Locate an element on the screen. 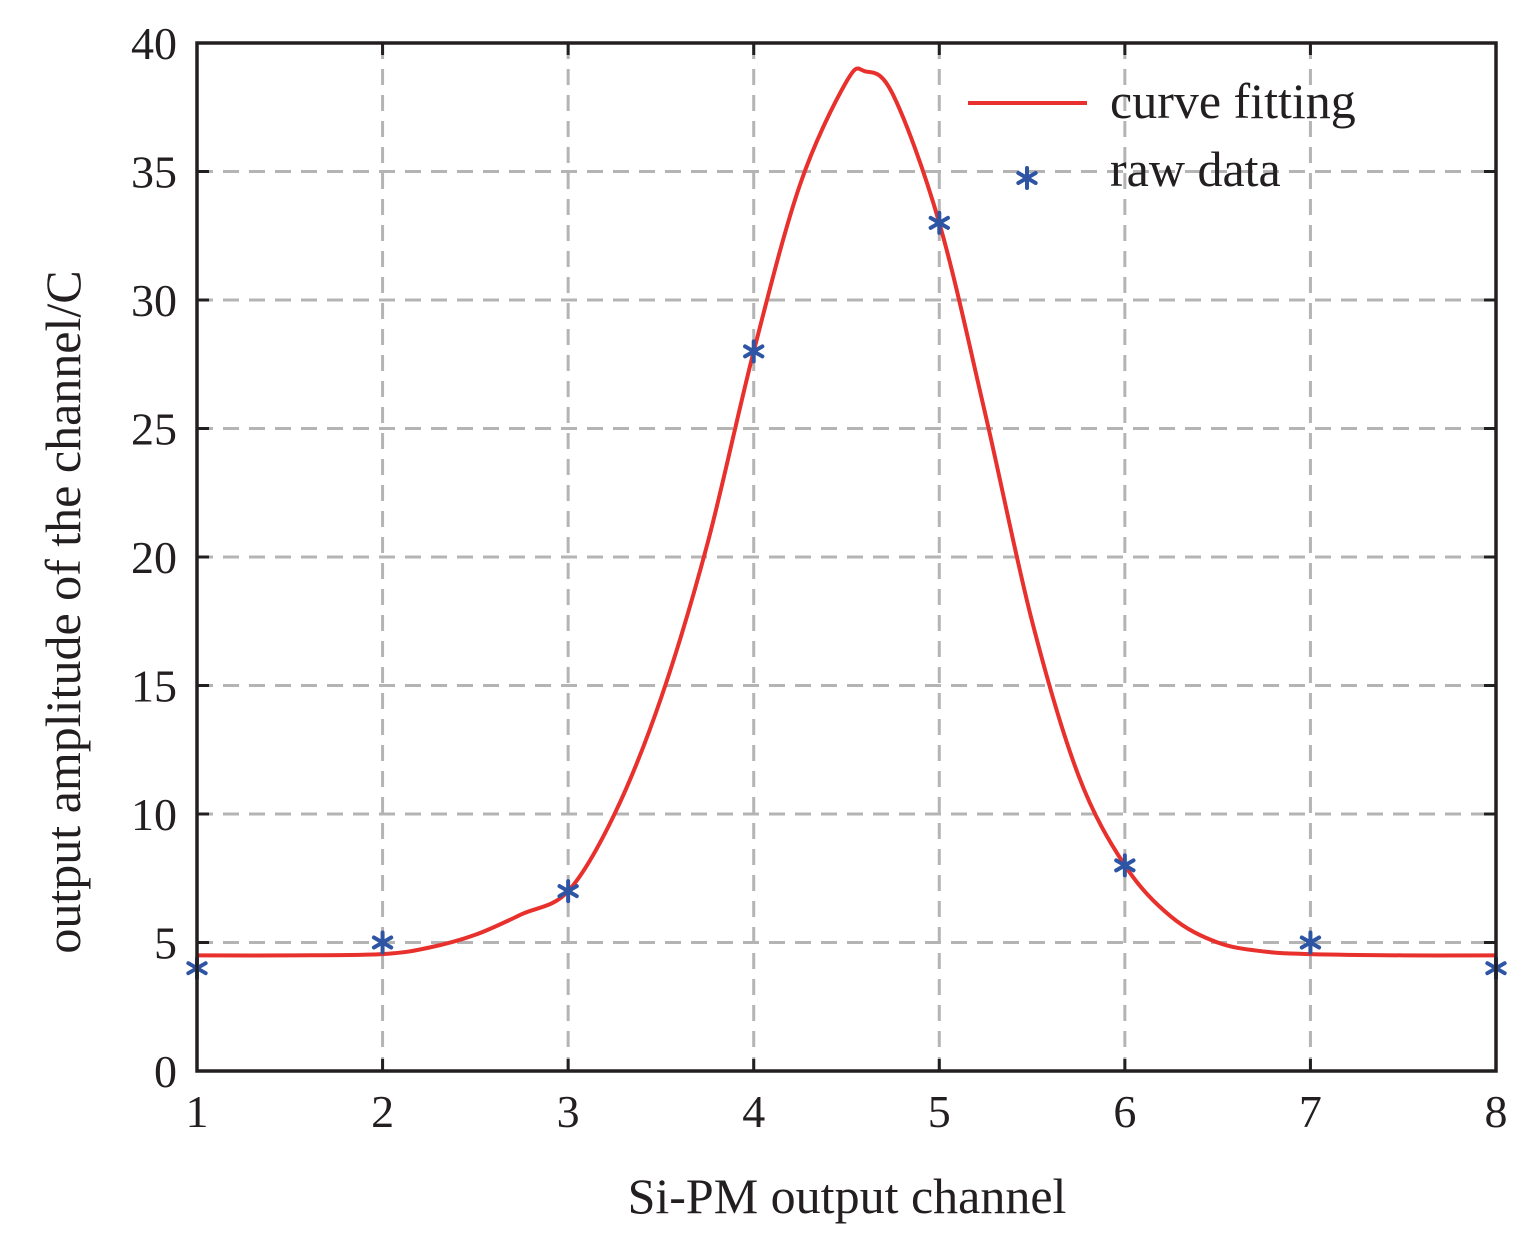 The width and height of the screenshot is (1535, 1240). legend: curve fitting raw data is located at coordinates (1162, 135).